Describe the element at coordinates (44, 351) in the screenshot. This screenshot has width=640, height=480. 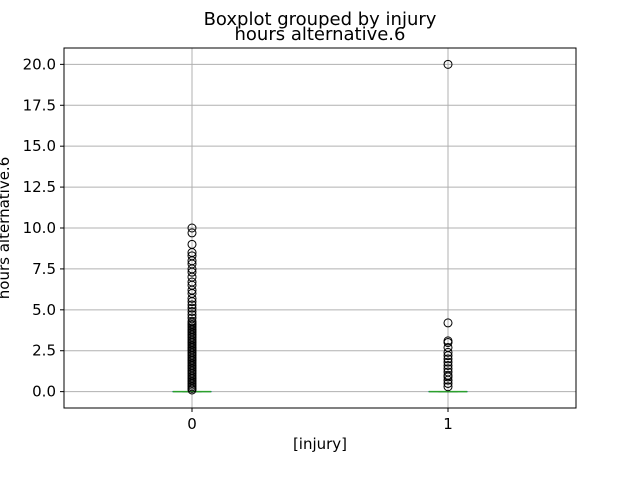
I see `y-tick-label: 2.5` at that location.